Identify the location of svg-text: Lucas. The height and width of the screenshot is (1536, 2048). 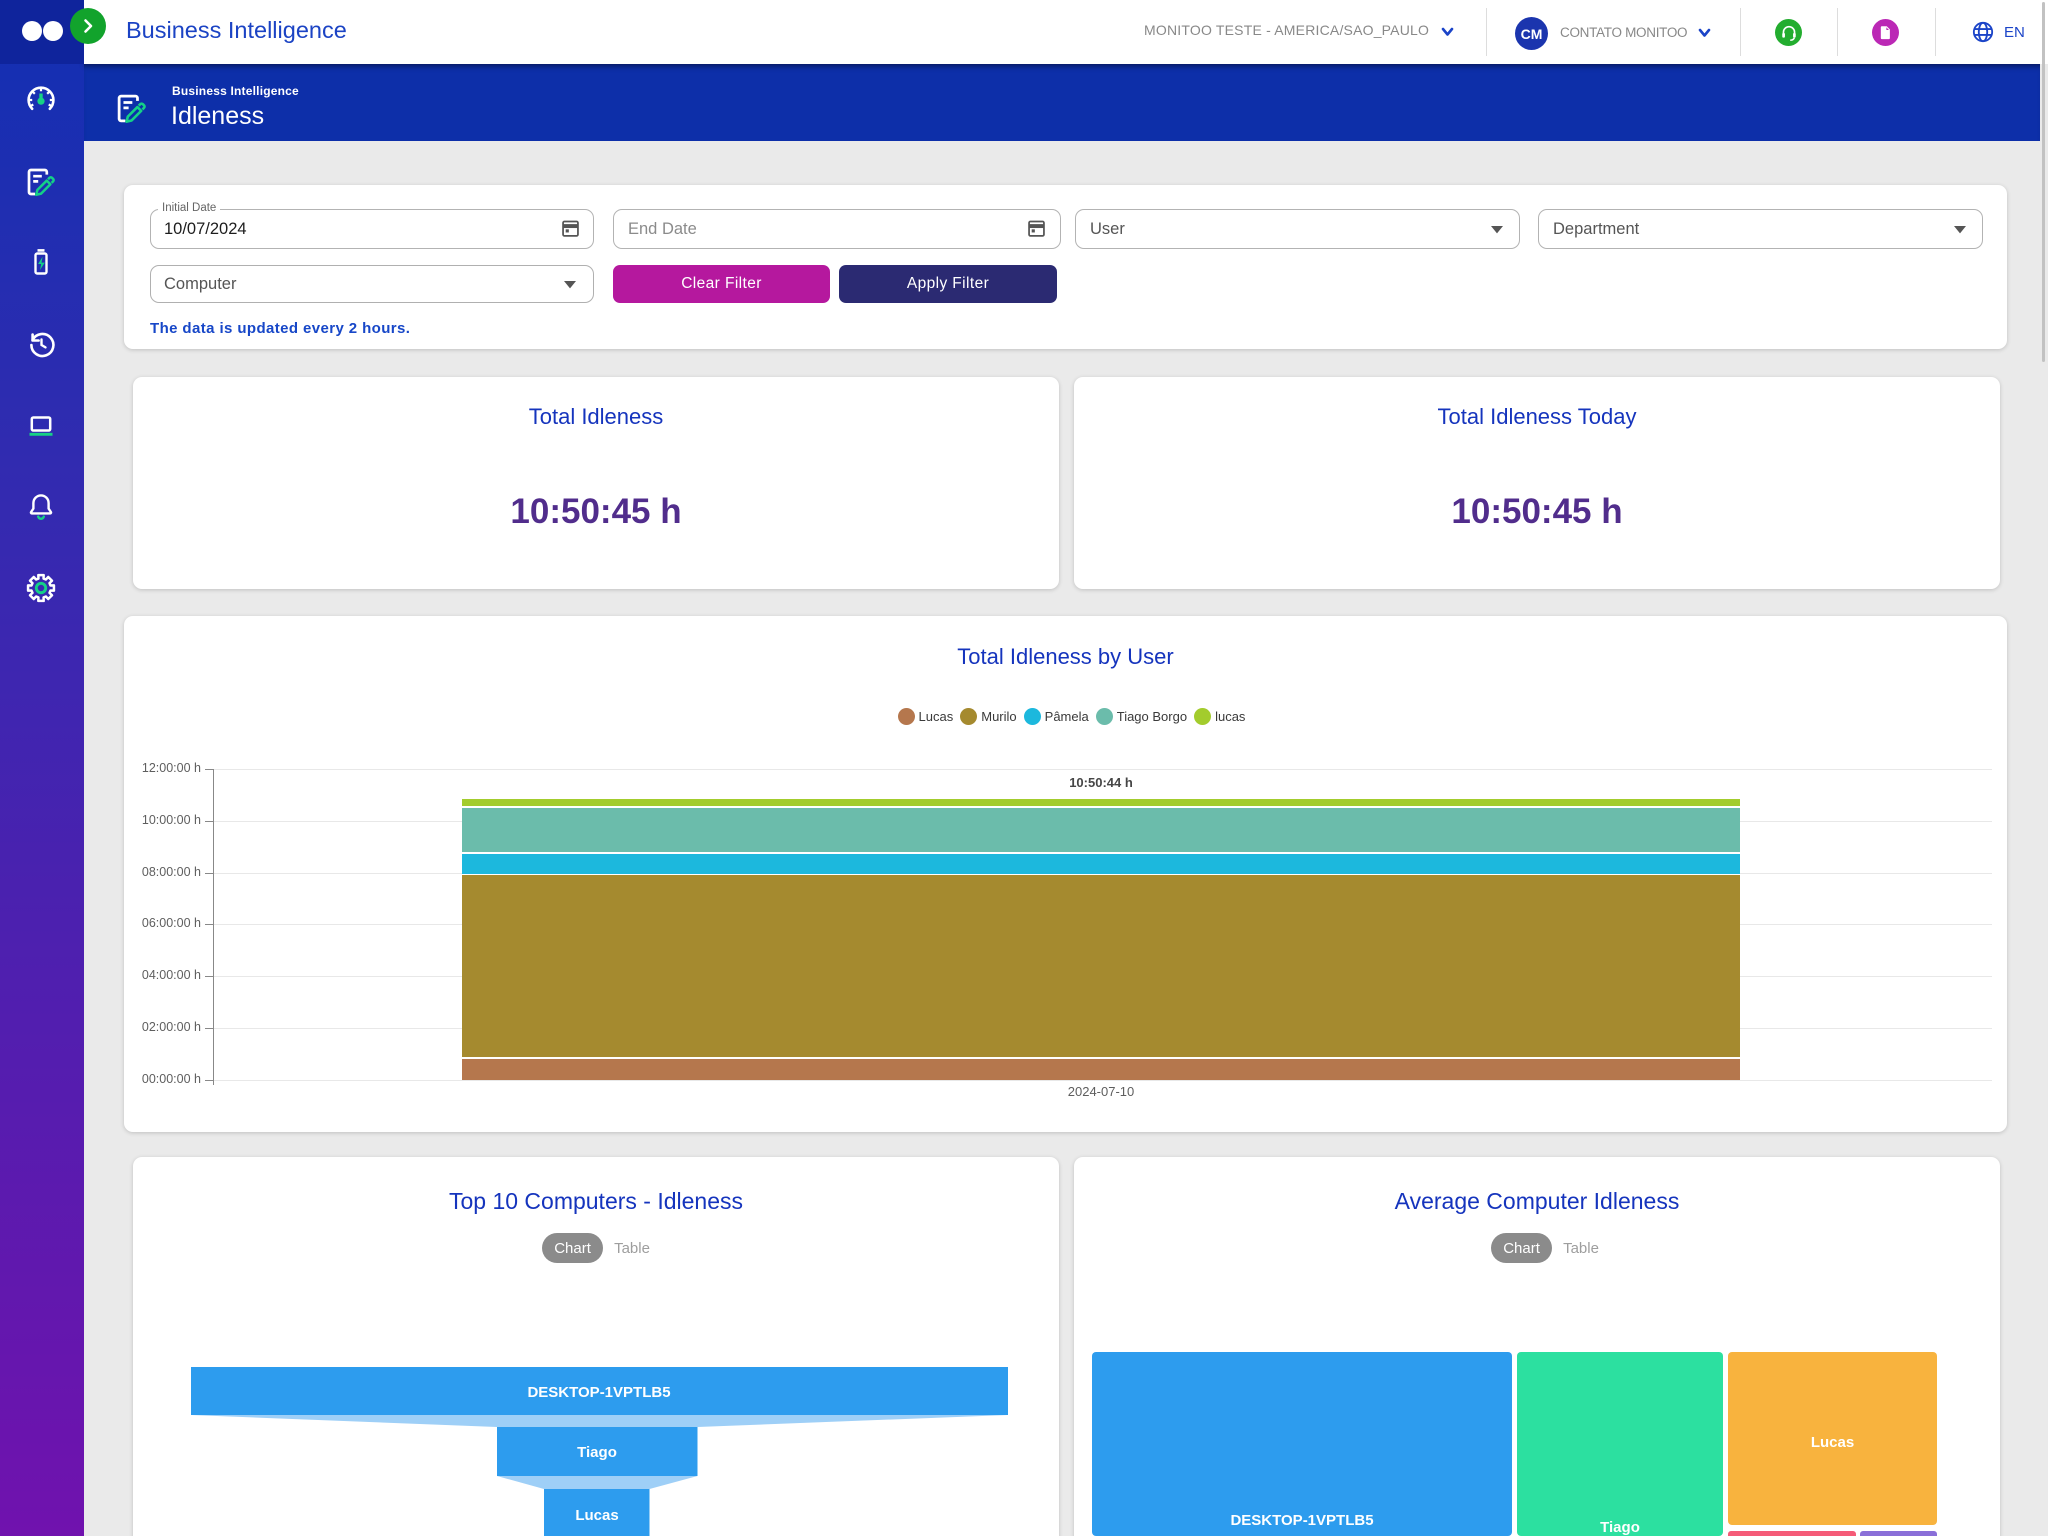
(596, 1515).